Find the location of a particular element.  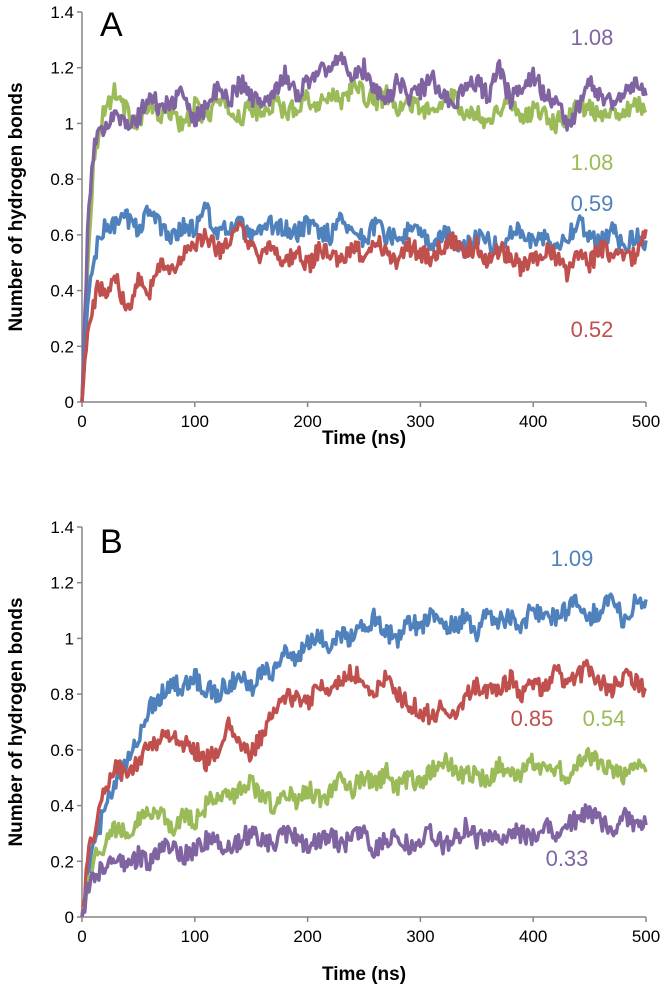

panel-letter: A is located at coordinates (111, 25).